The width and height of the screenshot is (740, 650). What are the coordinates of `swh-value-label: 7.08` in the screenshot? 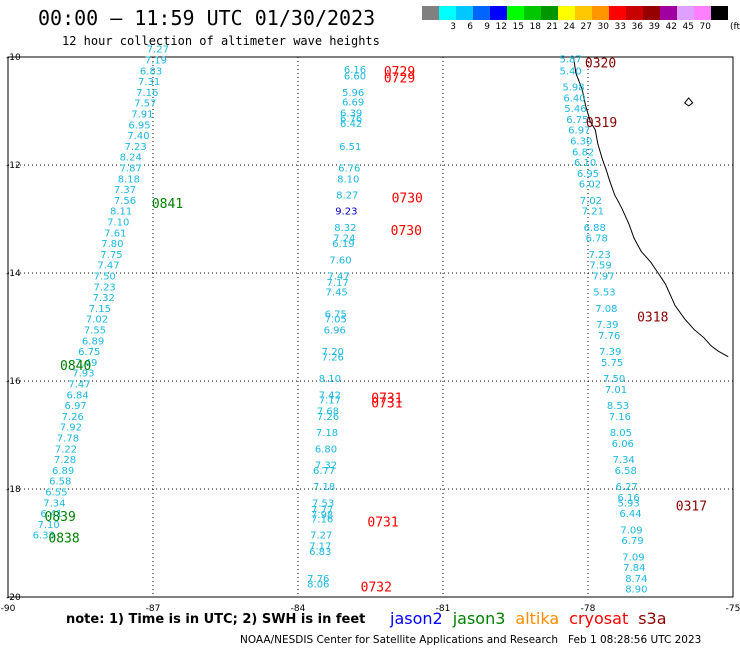 It's located at (606, 309).